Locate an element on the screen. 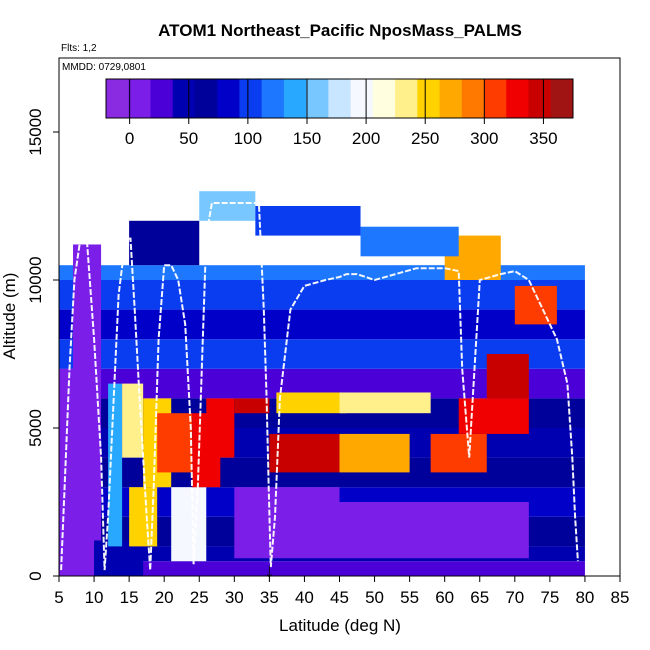  colorbar-tick-label: 350 is located at coordinates (543, 138).